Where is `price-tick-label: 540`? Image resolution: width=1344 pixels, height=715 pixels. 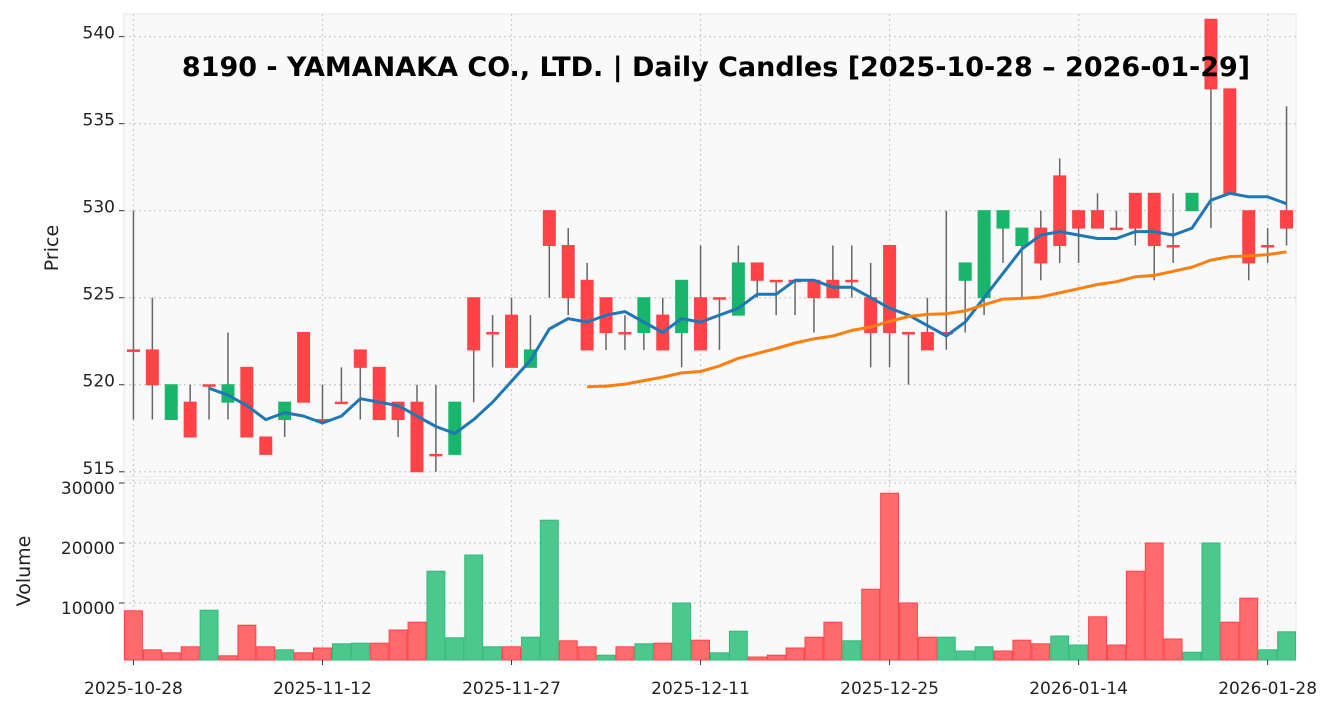 price-tick-label: 540 is located at coordinates (99, 34).